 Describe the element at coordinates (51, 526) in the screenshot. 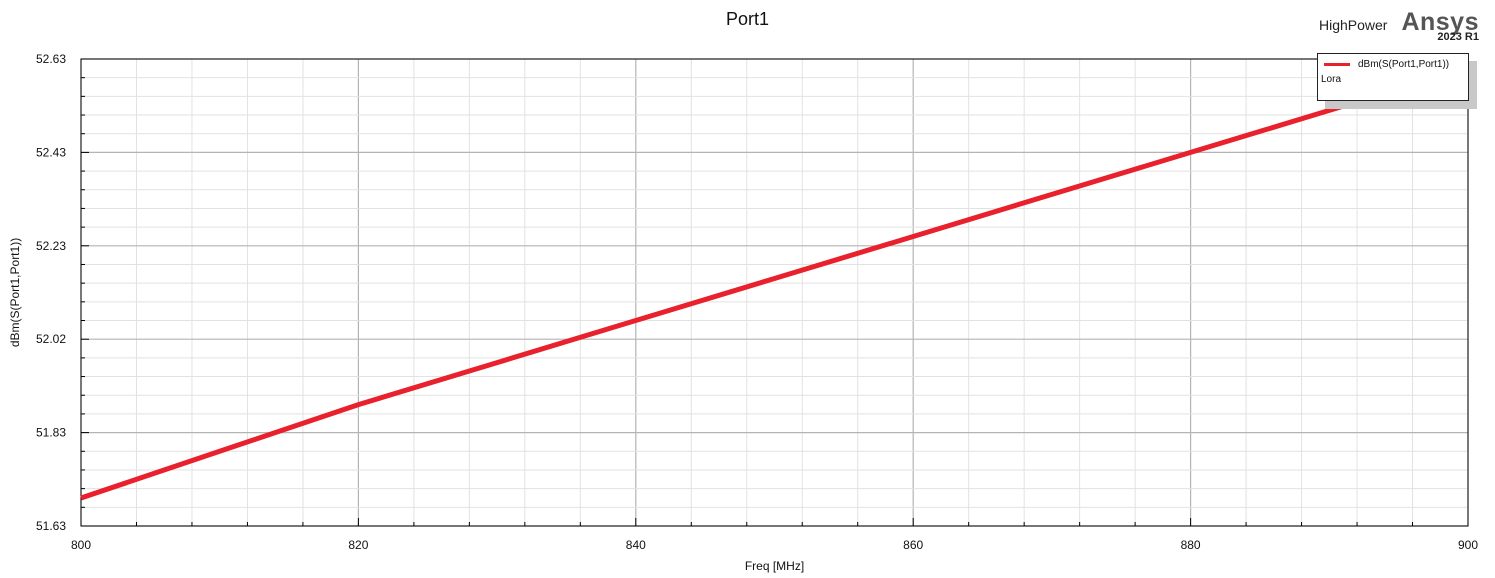

I see `y-tick-label: 51.63` at that location.